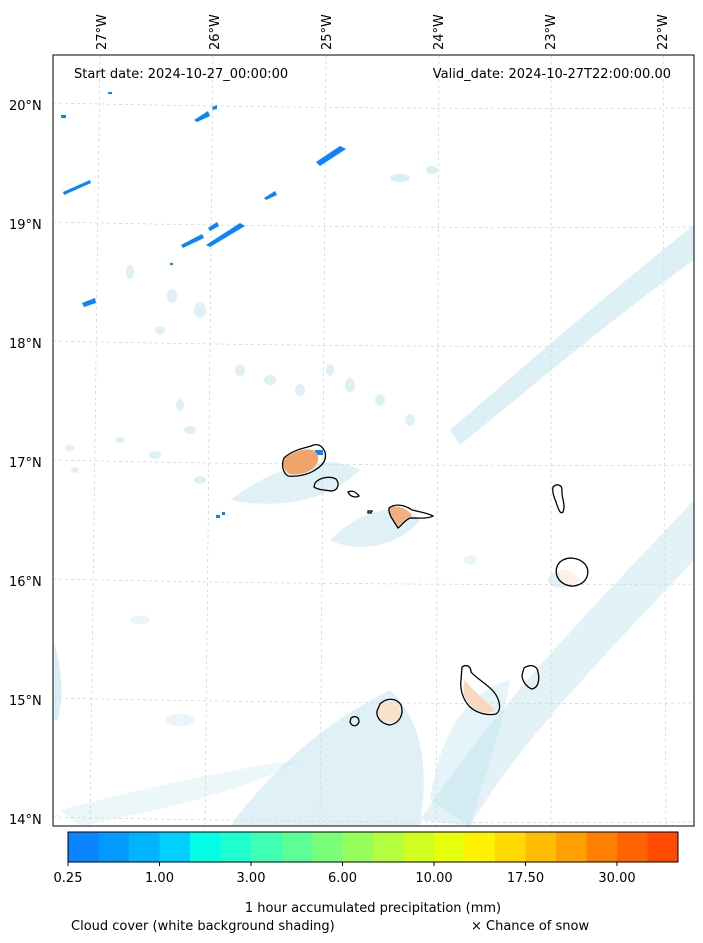 Image resolution: width=703 pixels, height=943 pixels. I want to click on boa-vista-island, so click(572, 572).